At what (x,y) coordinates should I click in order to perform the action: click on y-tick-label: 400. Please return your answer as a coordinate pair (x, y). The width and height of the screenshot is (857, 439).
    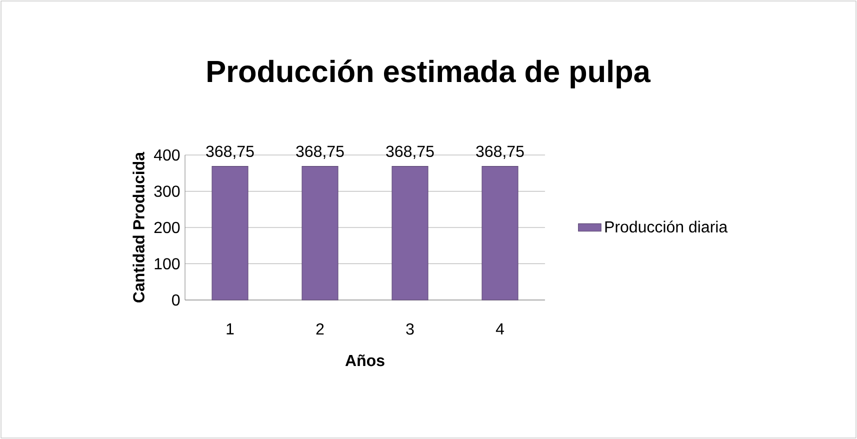
    Looking at the image, I should click on (167, 155).